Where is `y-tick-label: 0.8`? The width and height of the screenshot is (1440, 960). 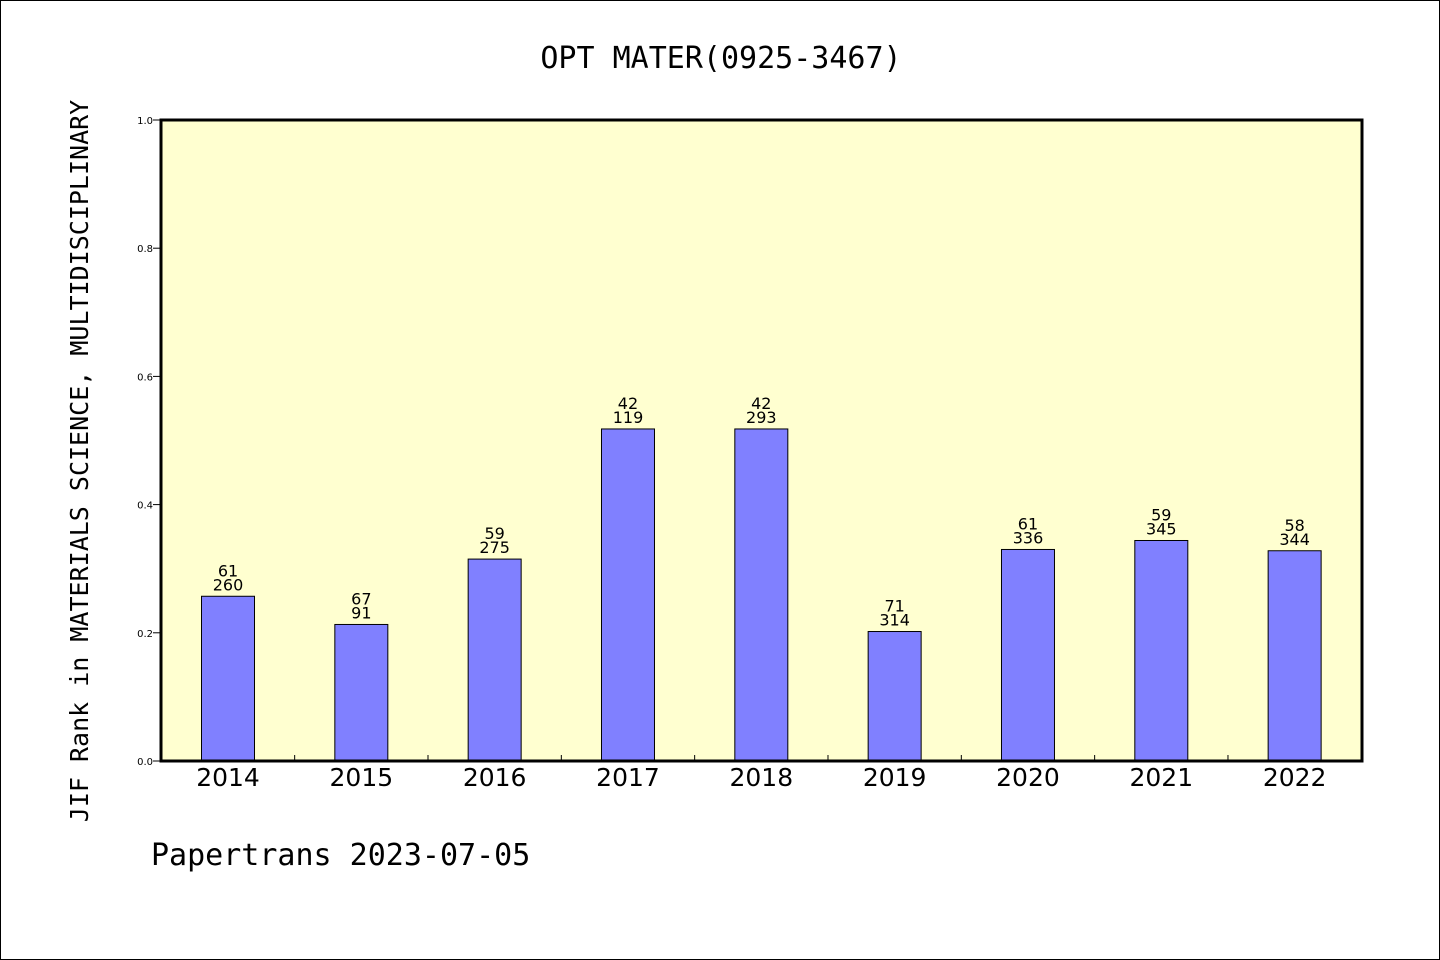
y-tick-label: 0.8 is located at coordinates (145, 249).